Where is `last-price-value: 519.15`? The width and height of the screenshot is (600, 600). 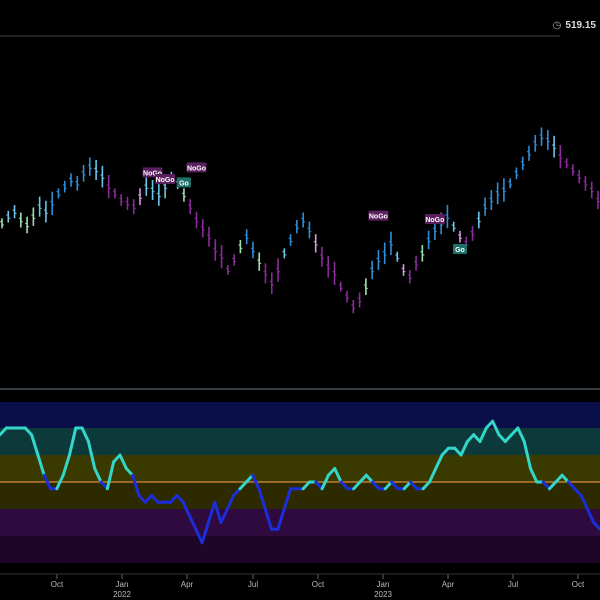
last-price-value: 519.15 is located at coordinates (580, 25).